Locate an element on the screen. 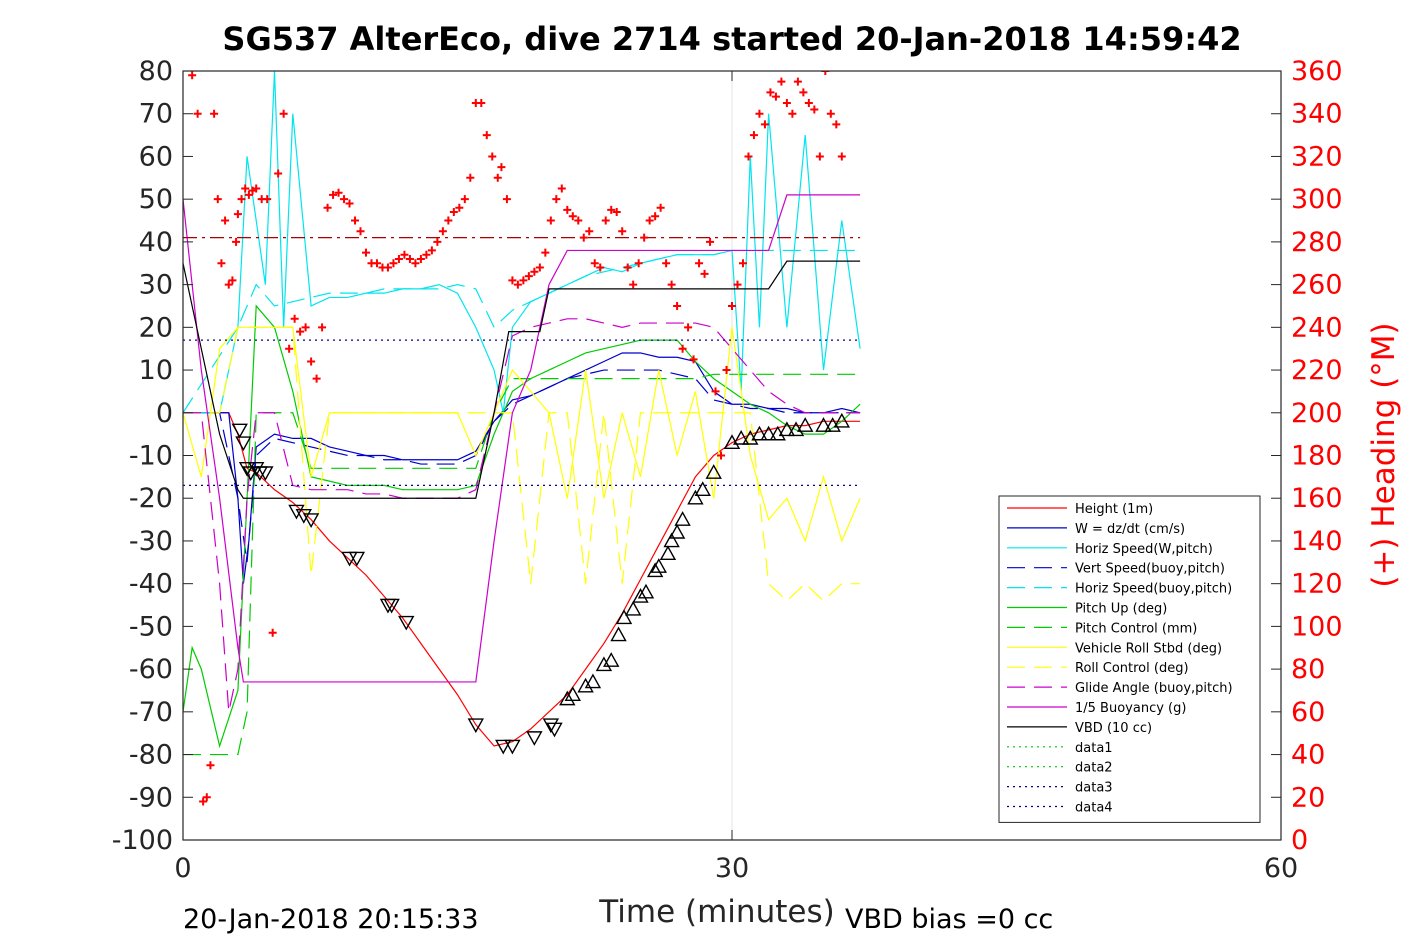 Image resolution: width=1417 pixels, height=945 pixels. legend-box is located at coordinates (1129, 659).